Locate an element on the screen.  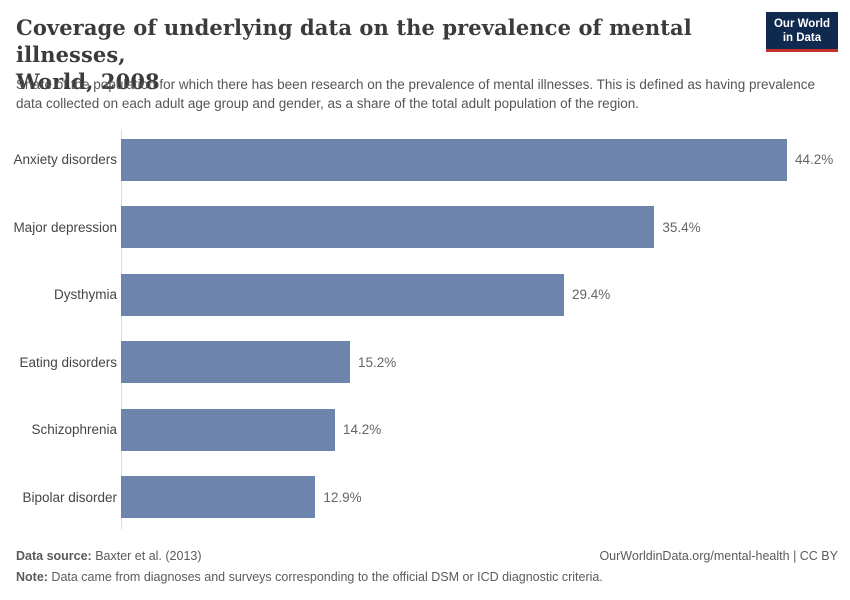
bar-zone: 15.2% is located at coordinates (485, 363).